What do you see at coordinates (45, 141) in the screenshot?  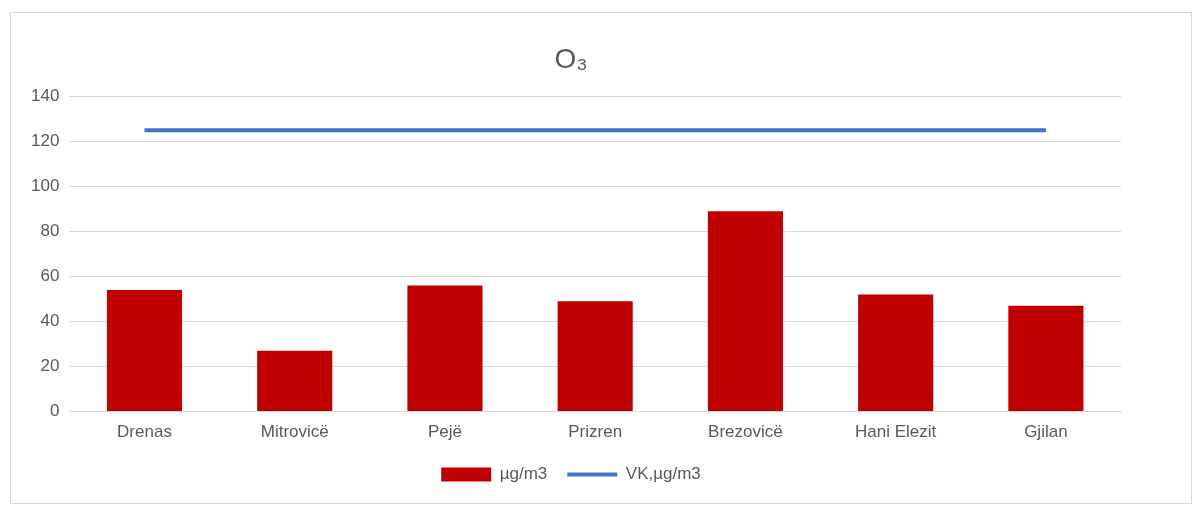 I see `y-tick-label: 120` at bounding box center [45, 141].